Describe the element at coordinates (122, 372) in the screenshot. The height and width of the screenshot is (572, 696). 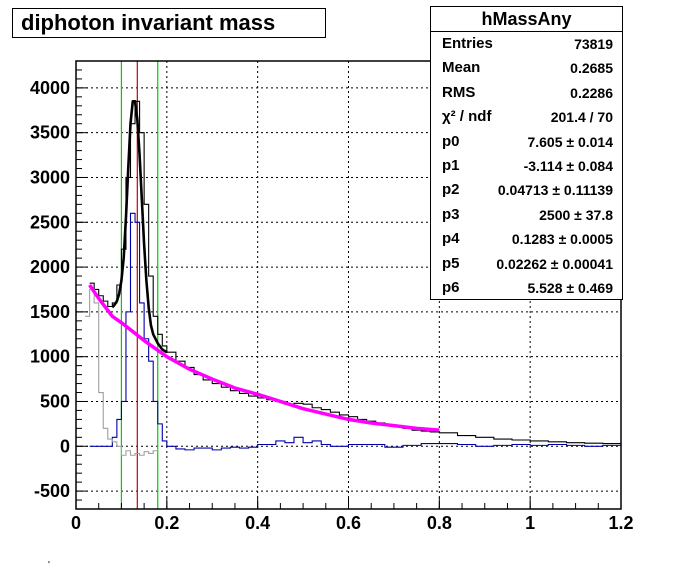
I see `histogram-series` at that location.